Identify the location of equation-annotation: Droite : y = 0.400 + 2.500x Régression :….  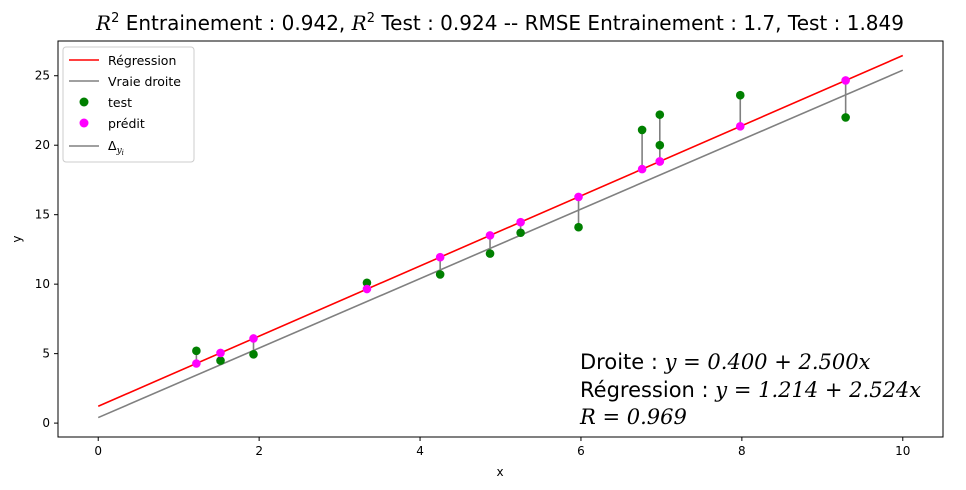
(750, 389).